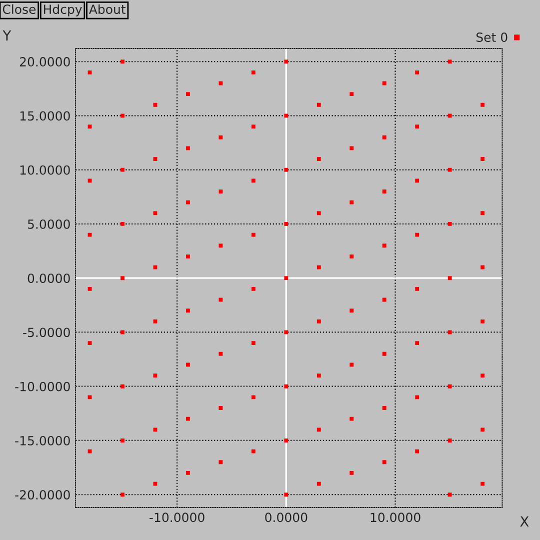 The height and width of the screenshot is (540, 540). What do you see at coordinates (286, 517) in the screenshot?
I see `x-tick-label: 0.0000` at bounding box center [286, 517].